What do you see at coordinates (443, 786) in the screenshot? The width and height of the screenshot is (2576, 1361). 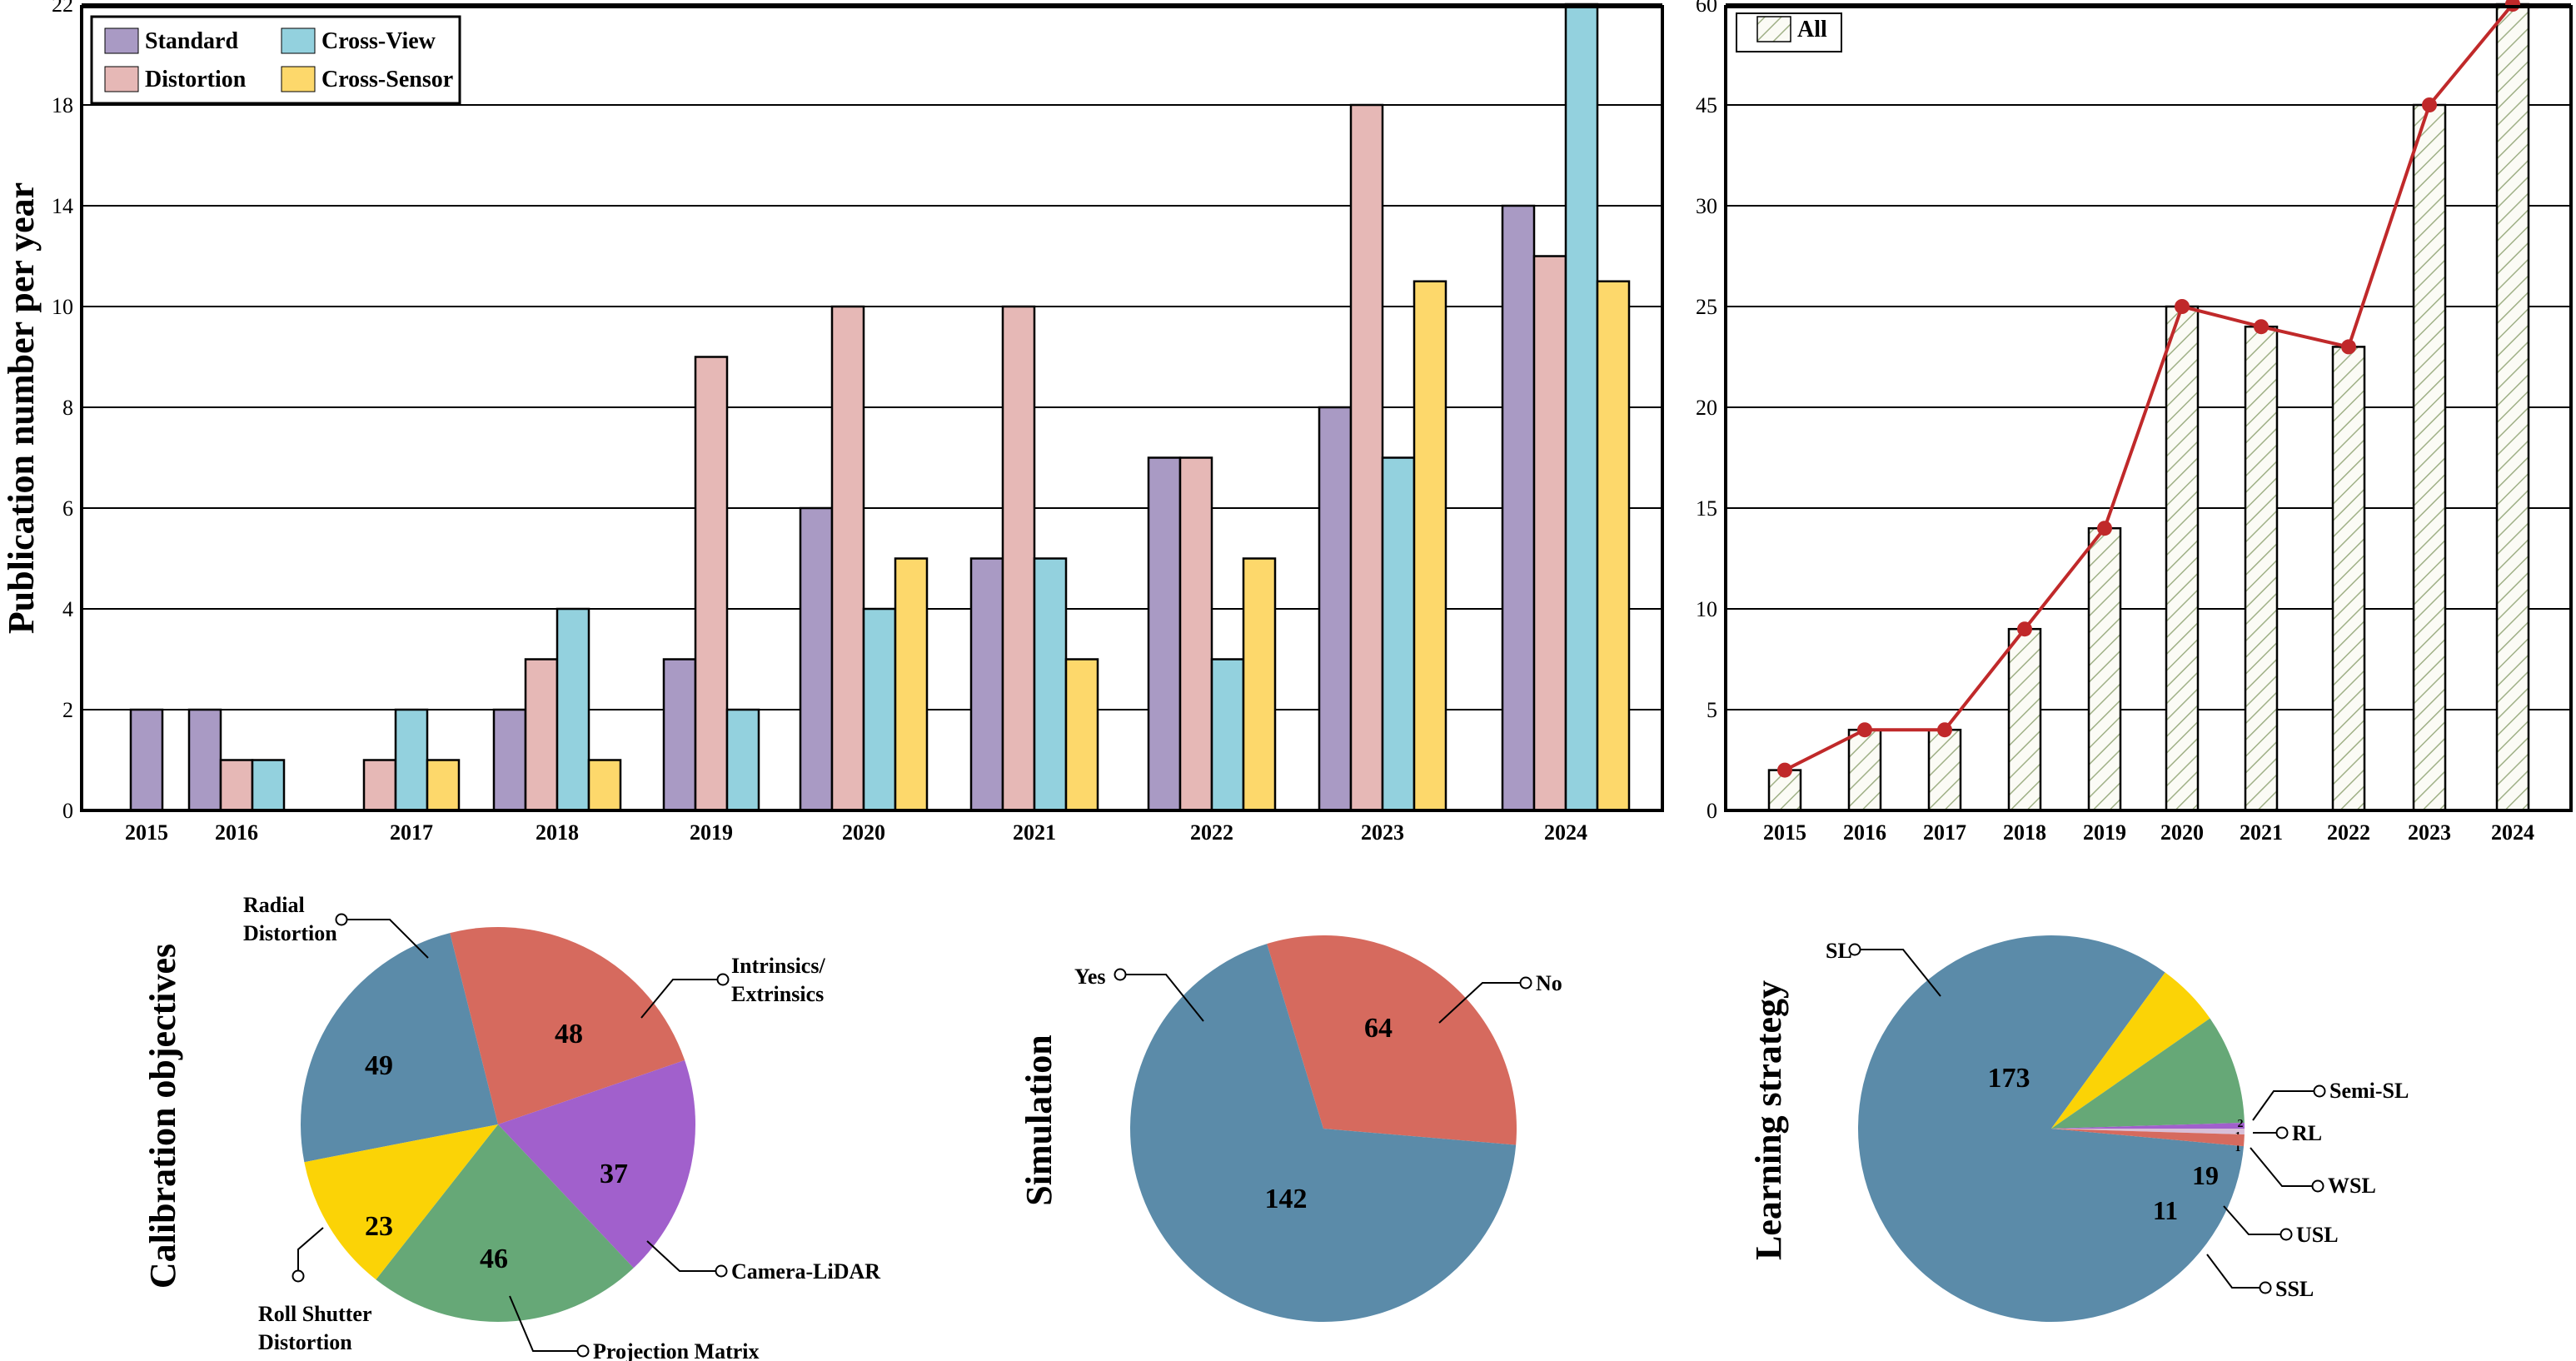 I see `bar-cross-sensor-2017` at bounding box center [443, 786].